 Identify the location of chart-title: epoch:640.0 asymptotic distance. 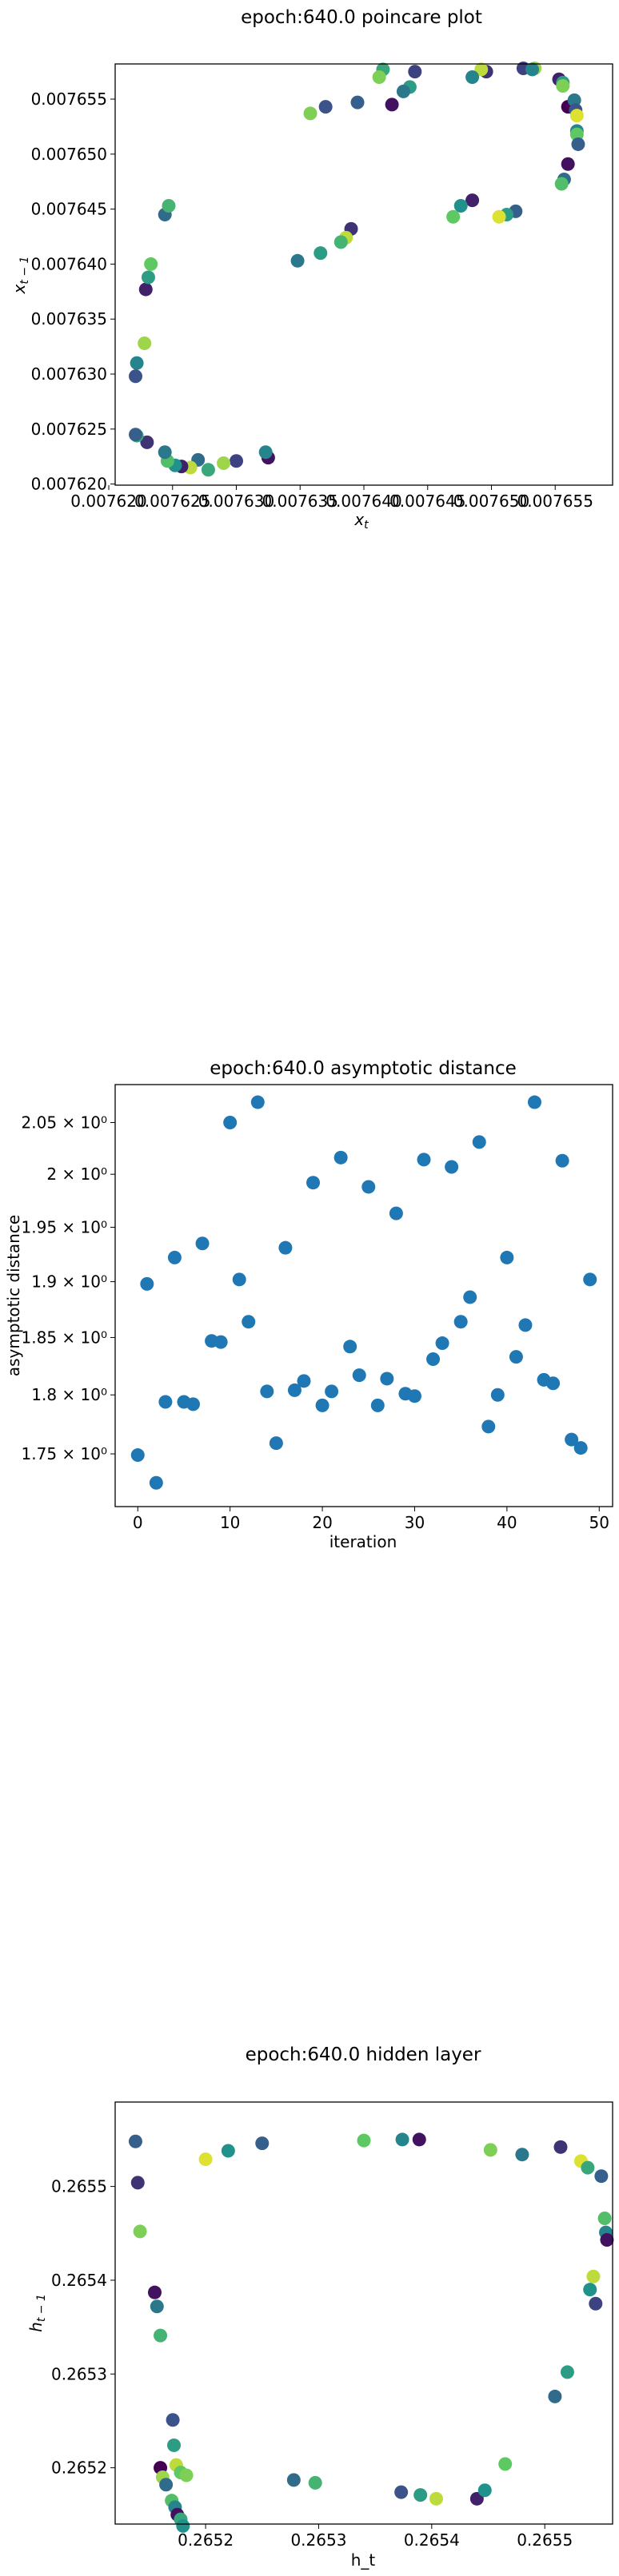
(363, 1068).